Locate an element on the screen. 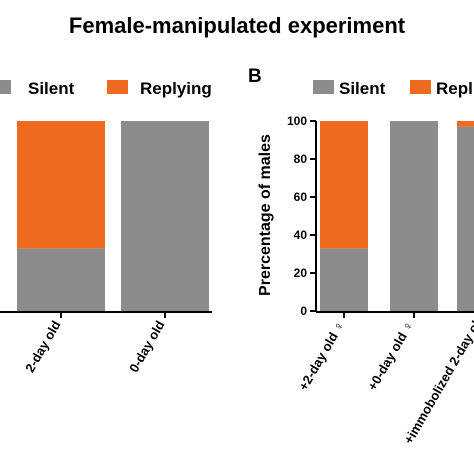  y-tick-label: 0 is located at coordinates (303, 311).